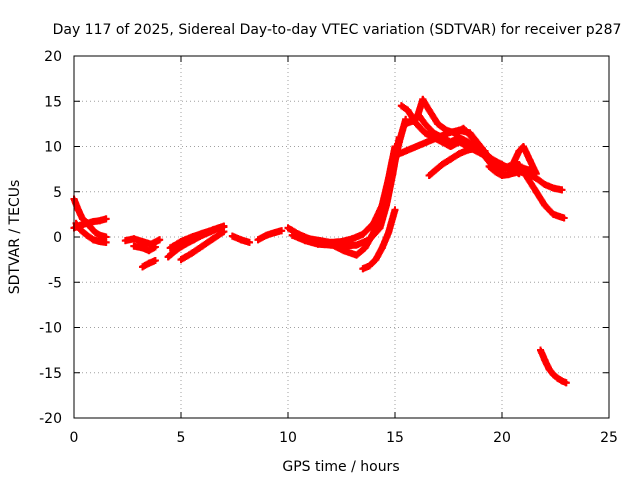  I want to click on x-tick-label: 5, so click(181, 438).